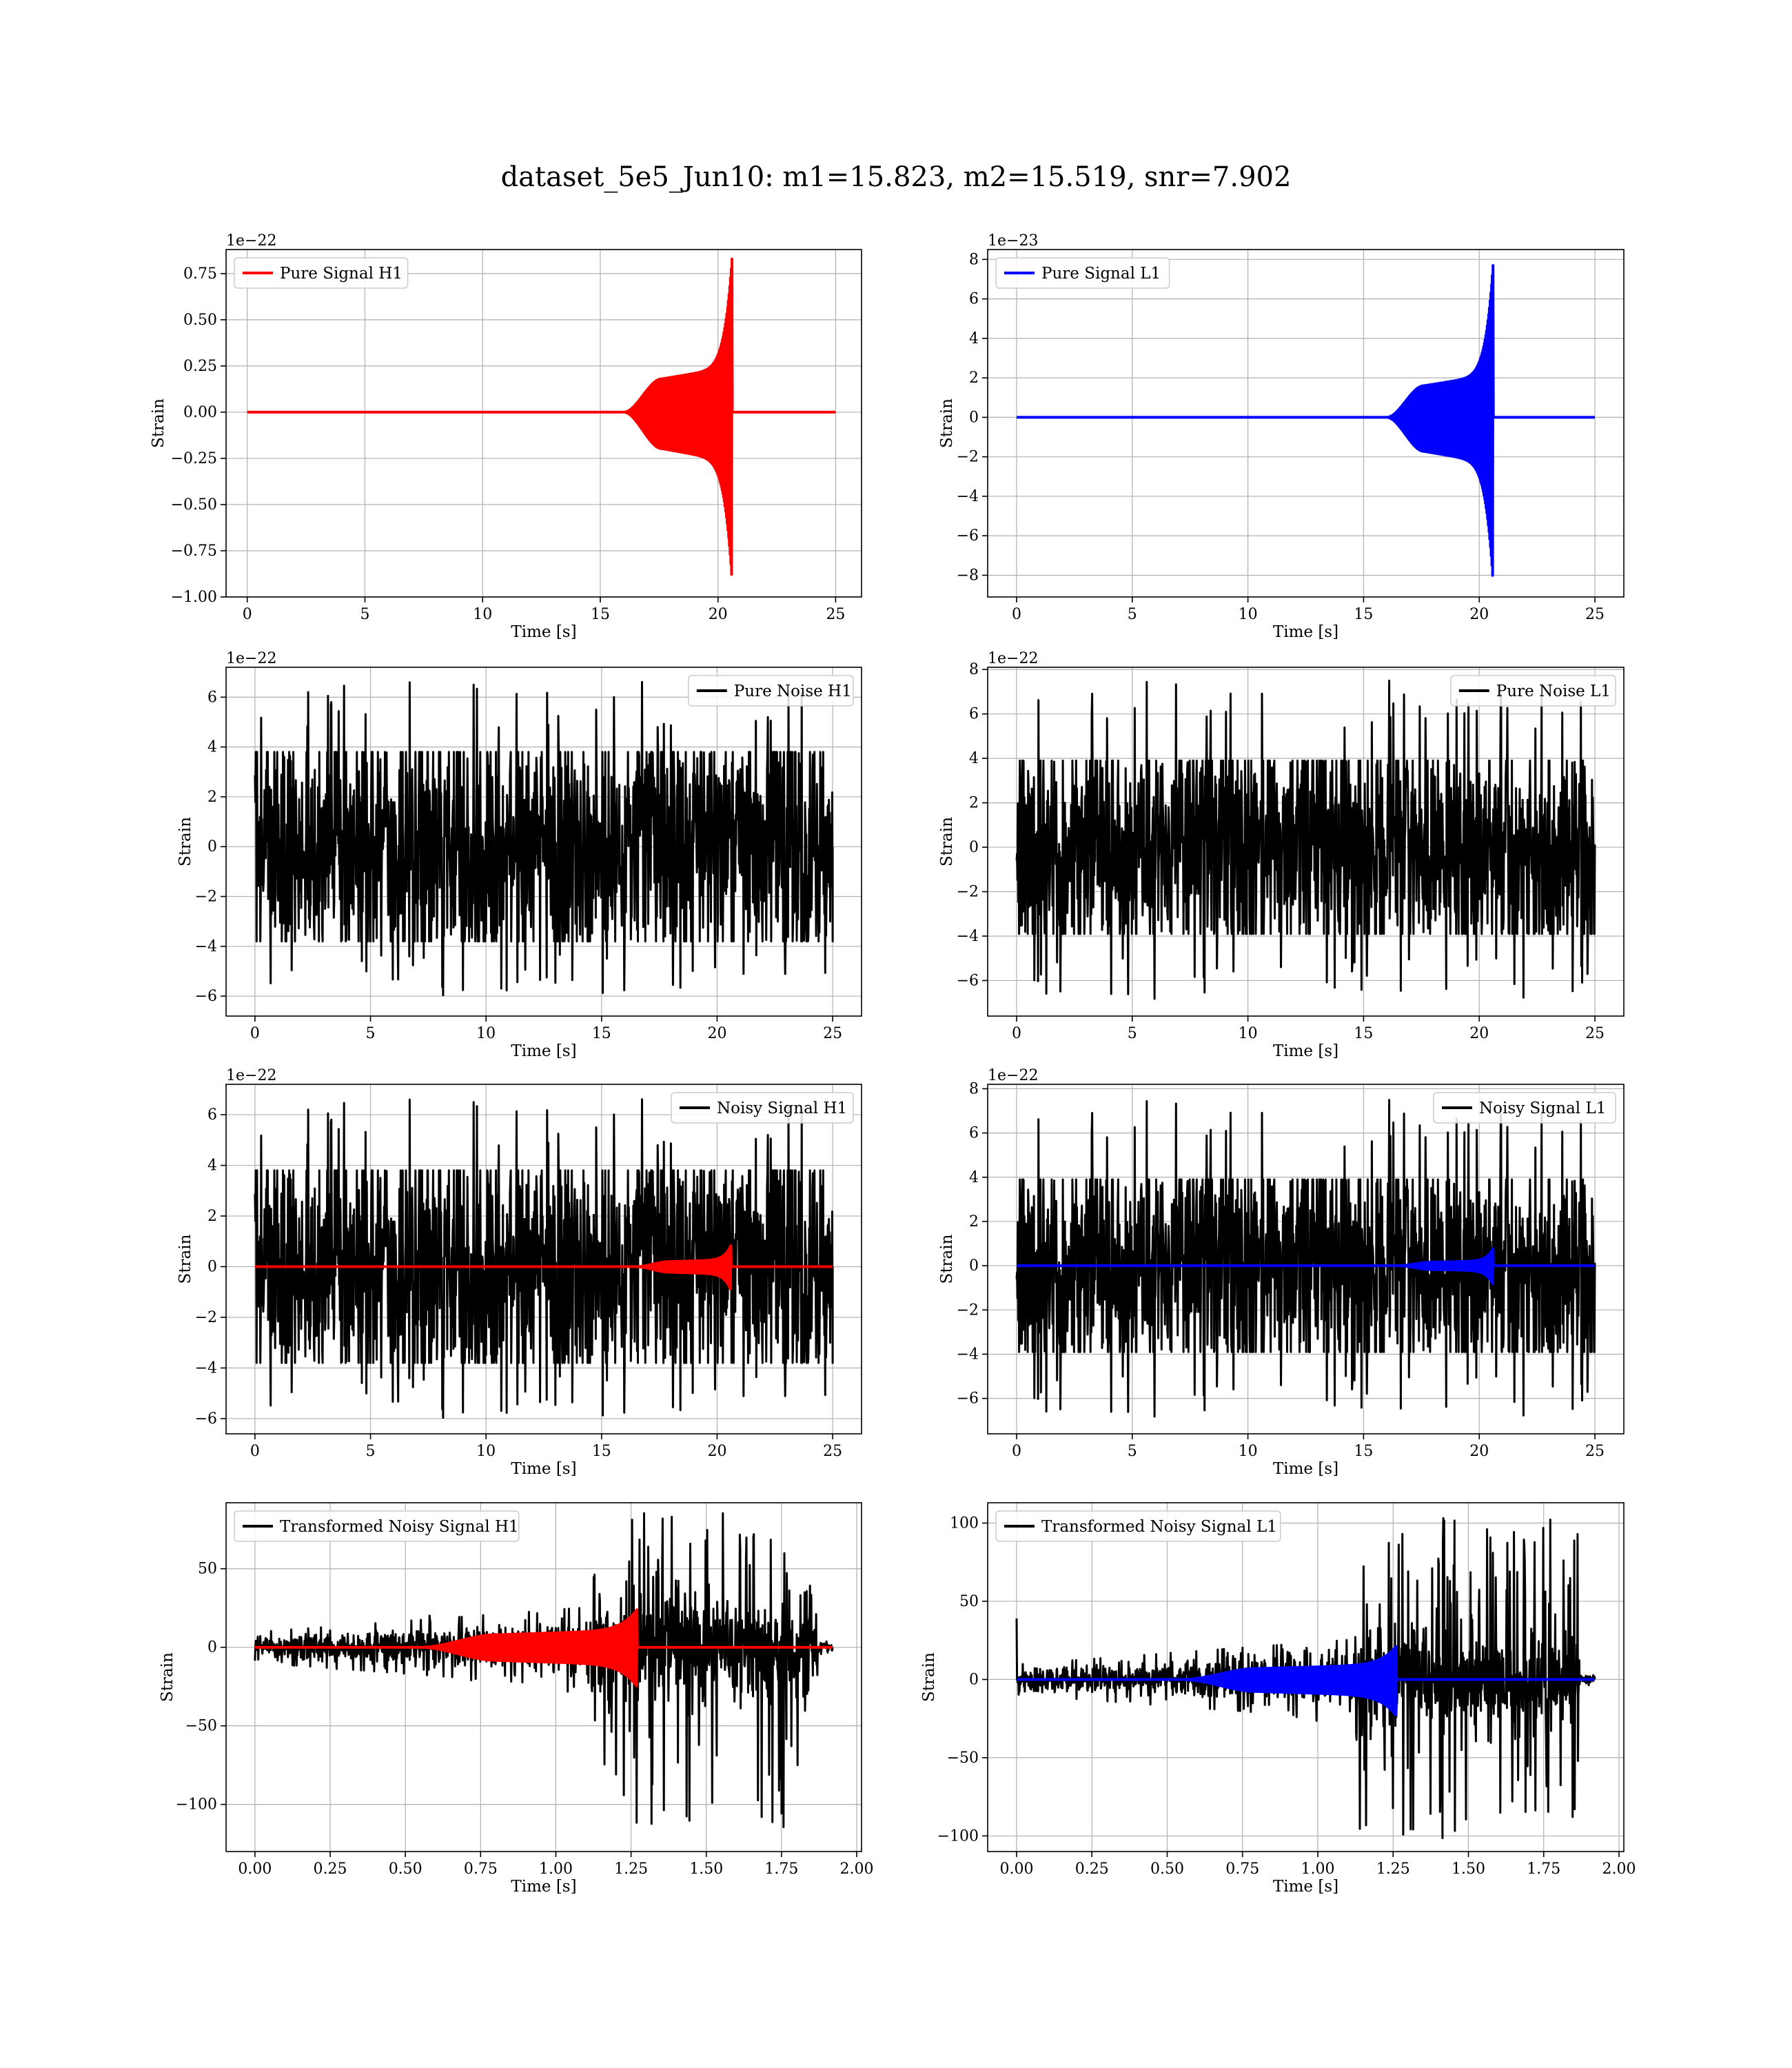 This screenshot has height=2068, width=1792. What do you see at coordinates (793, 691) in the screenshot?
I see `legend-label: Pure Noise H1` at bounding box center [793, 691].